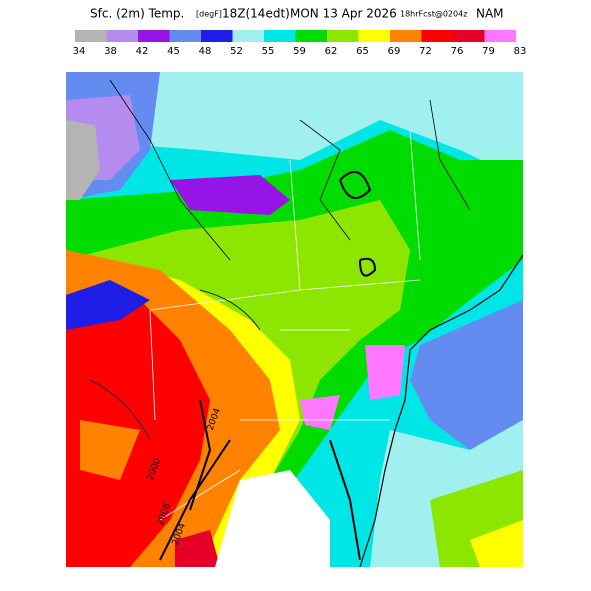 This screenshot has height=591, width=591. Describe the element at coordinates (394, 51) in the screenshot. I see `colorbar-label: 69` at that location.